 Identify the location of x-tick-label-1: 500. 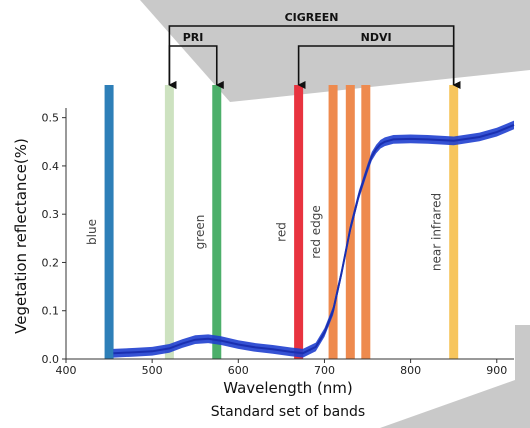
(152, 370).